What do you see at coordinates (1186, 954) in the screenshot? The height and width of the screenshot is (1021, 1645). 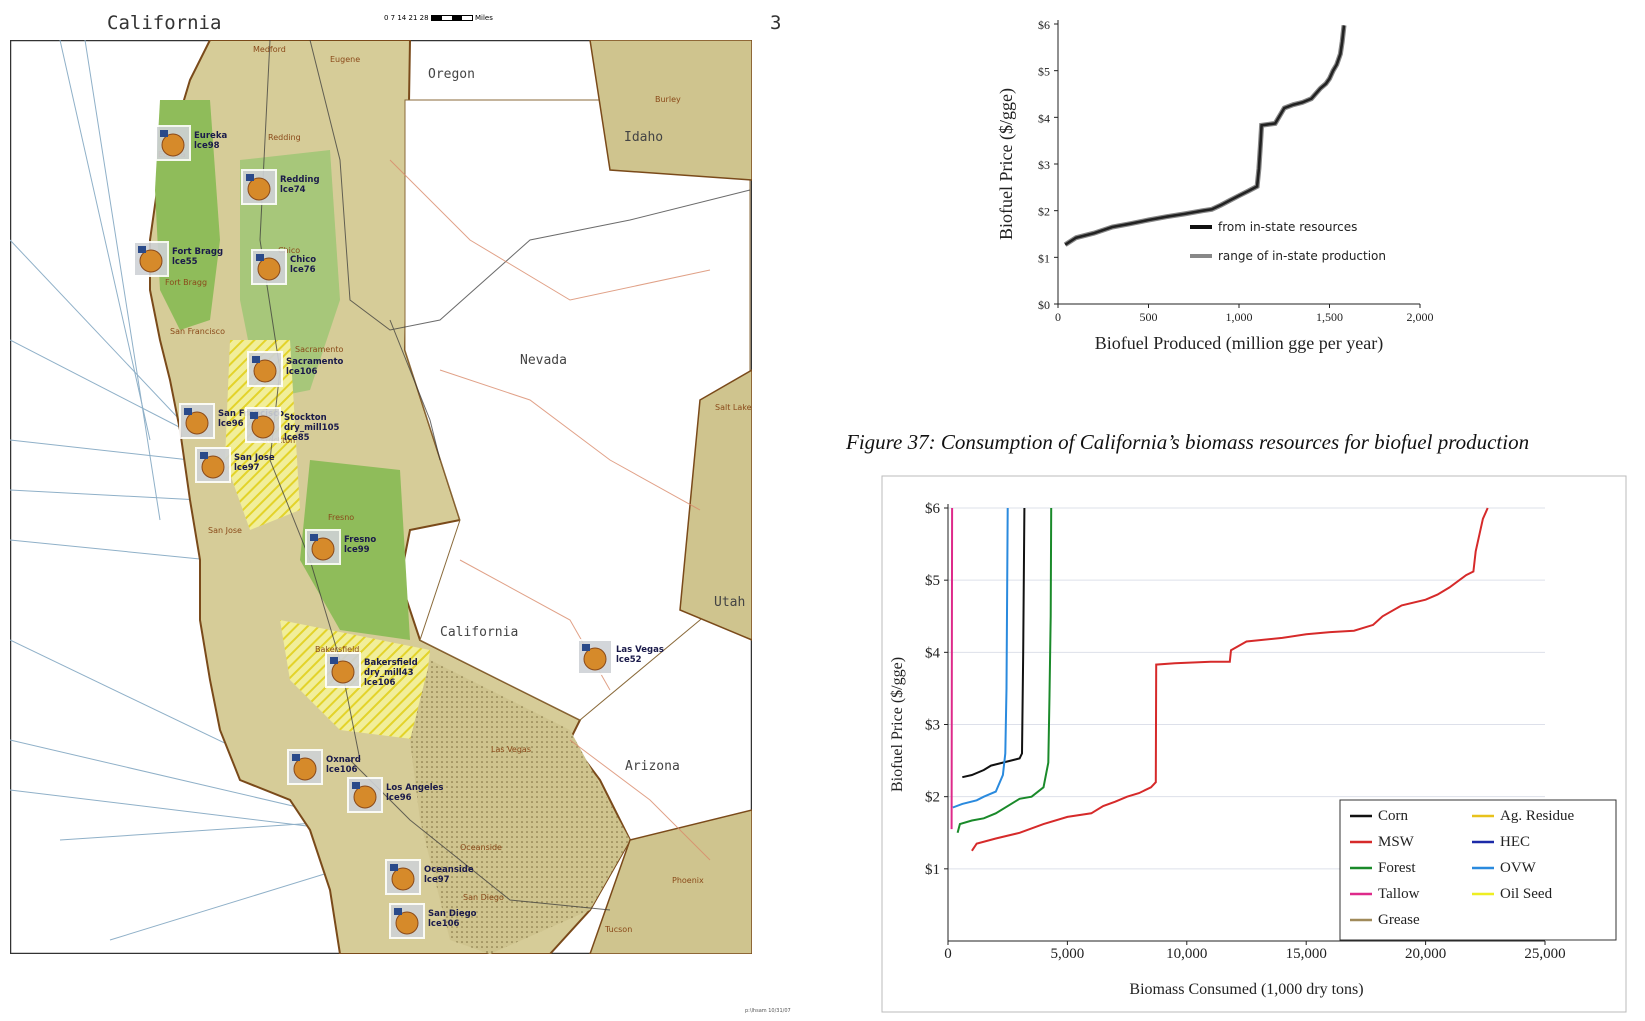 I see `x-tick-label: 10,000` at bounding box center [1186, 954].